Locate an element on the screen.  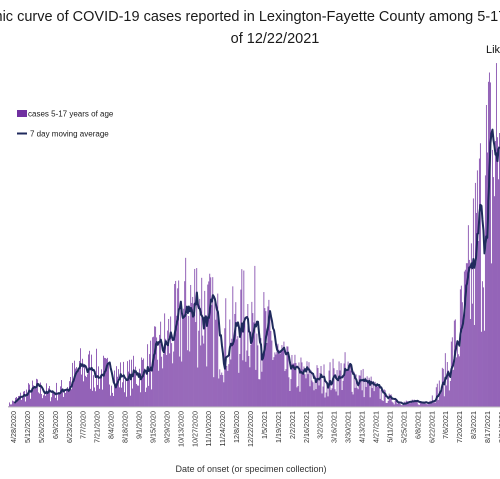
x-tick-label: 12/8/2020 is located at coordinates (236, 427).